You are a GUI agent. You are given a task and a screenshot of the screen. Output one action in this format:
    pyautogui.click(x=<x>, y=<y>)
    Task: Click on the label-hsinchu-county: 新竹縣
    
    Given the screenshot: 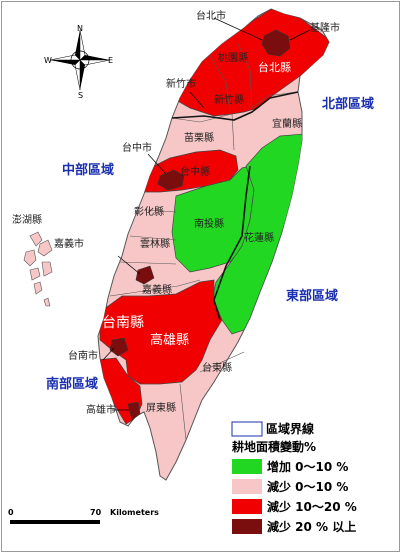 What is the action you would take?
    pyautogui.click(x=229, y=100)
    